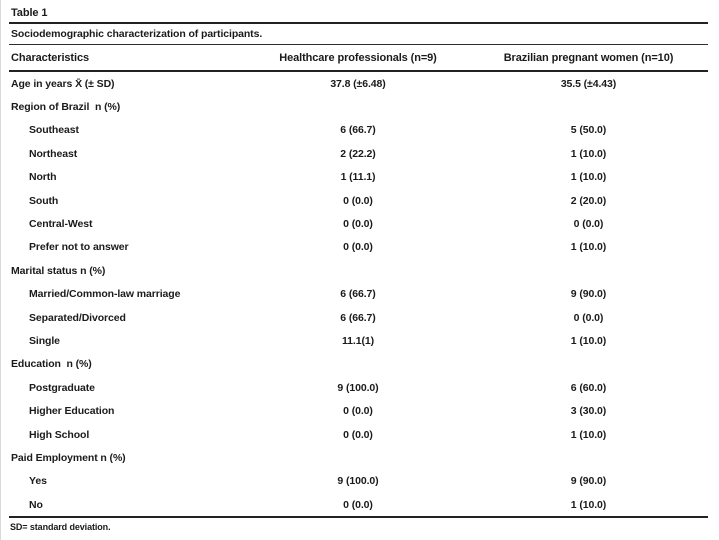  Describe the element at coordinates (68, 457) in the screenshot. I see `row-label: Paid Employment n (%)` at that location.